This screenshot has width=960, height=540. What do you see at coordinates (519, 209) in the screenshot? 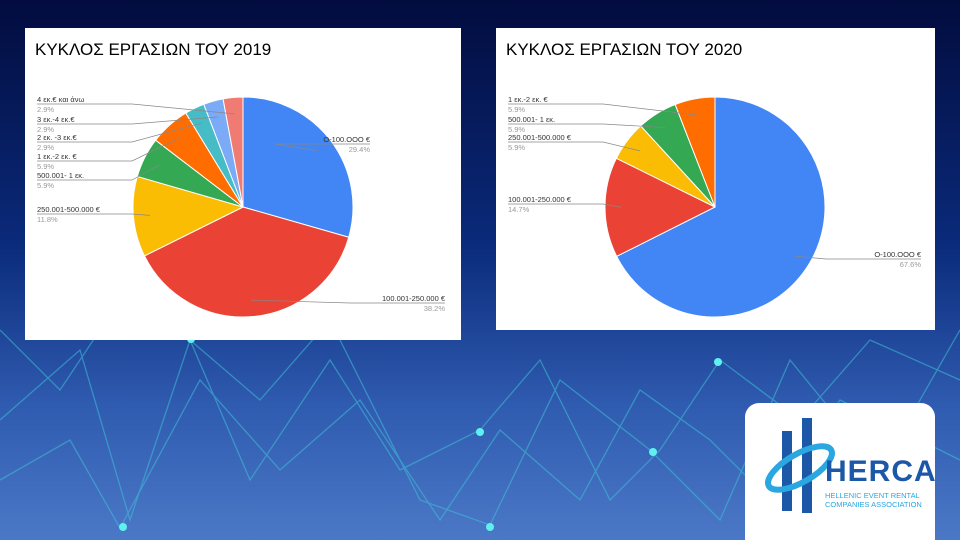
I see `slice-percent: 14.7%` at bounding box center [519, 209].